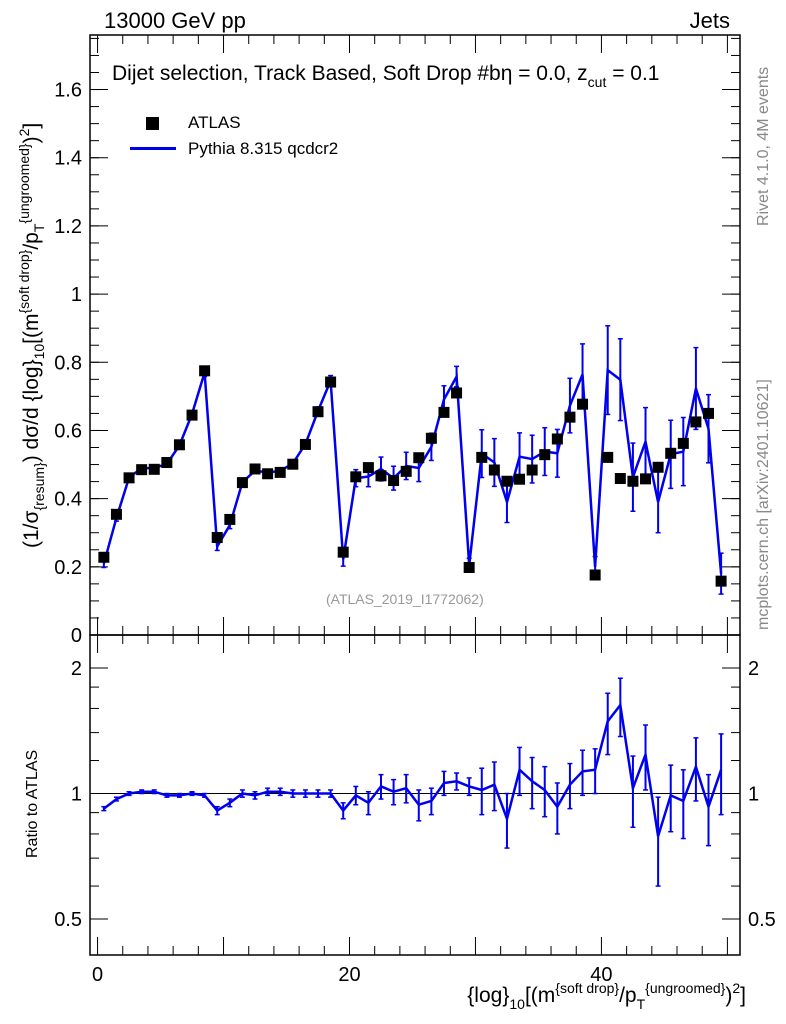 The image size is (786, 1024). I want to click on main-ytick-label: 1.6, so click(68, 91).